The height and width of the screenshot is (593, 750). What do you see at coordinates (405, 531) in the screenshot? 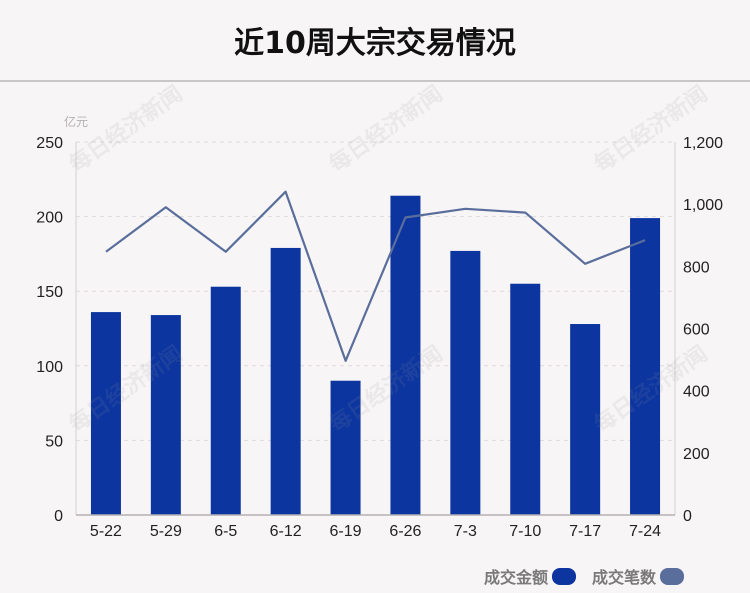
I see `x-tick-label: 6-26` at bounding box center [405, 531].